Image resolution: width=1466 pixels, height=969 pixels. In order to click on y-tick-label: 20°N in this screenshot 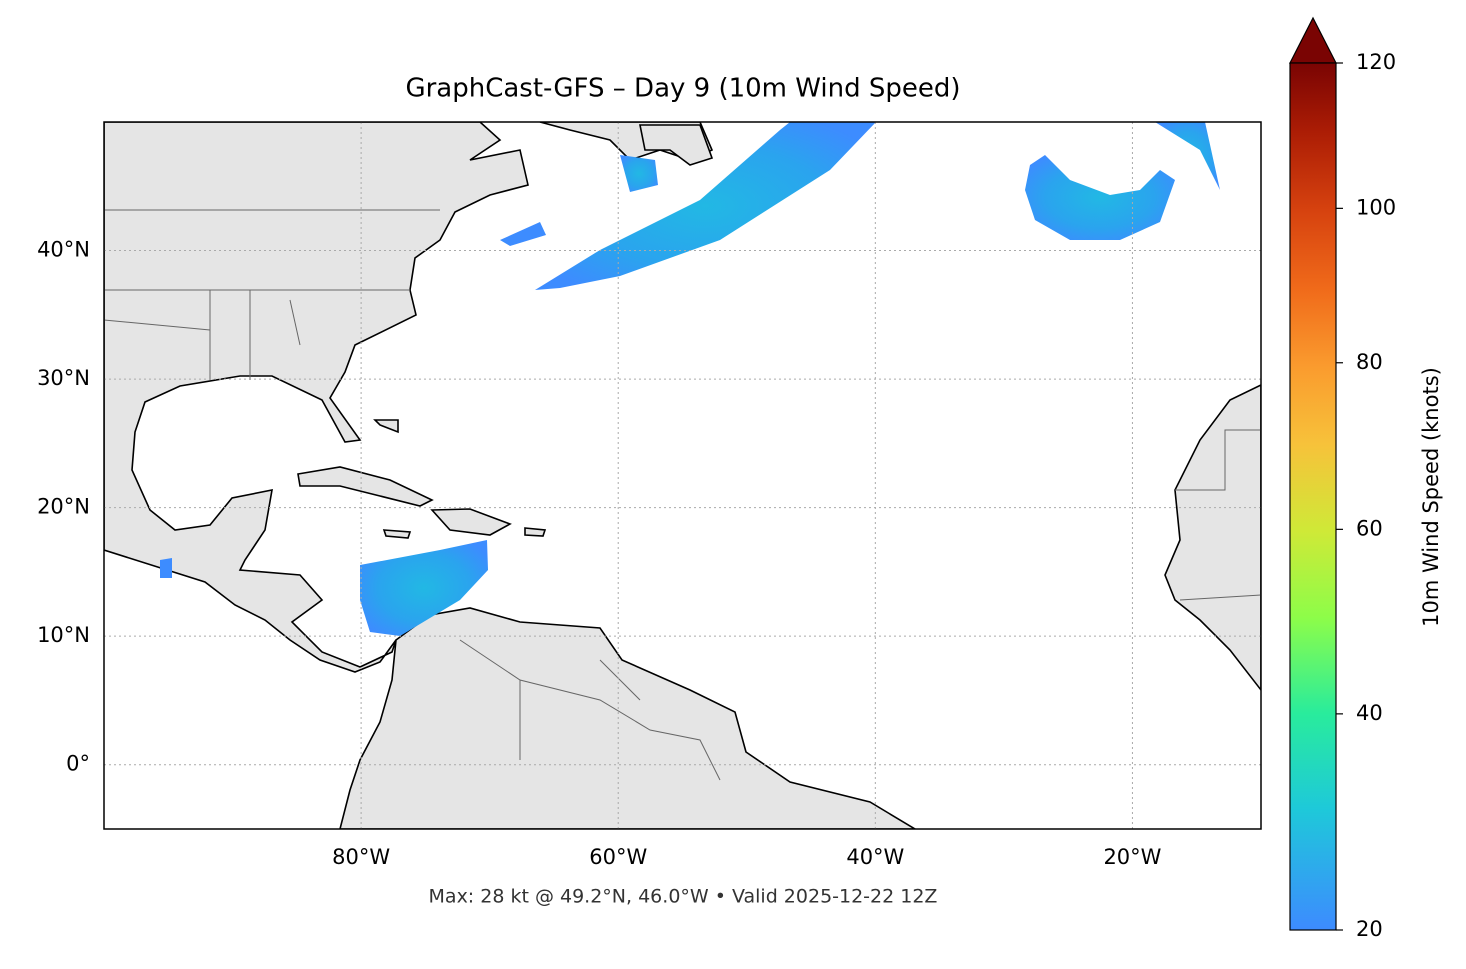, I will do `click(63, 507)`.